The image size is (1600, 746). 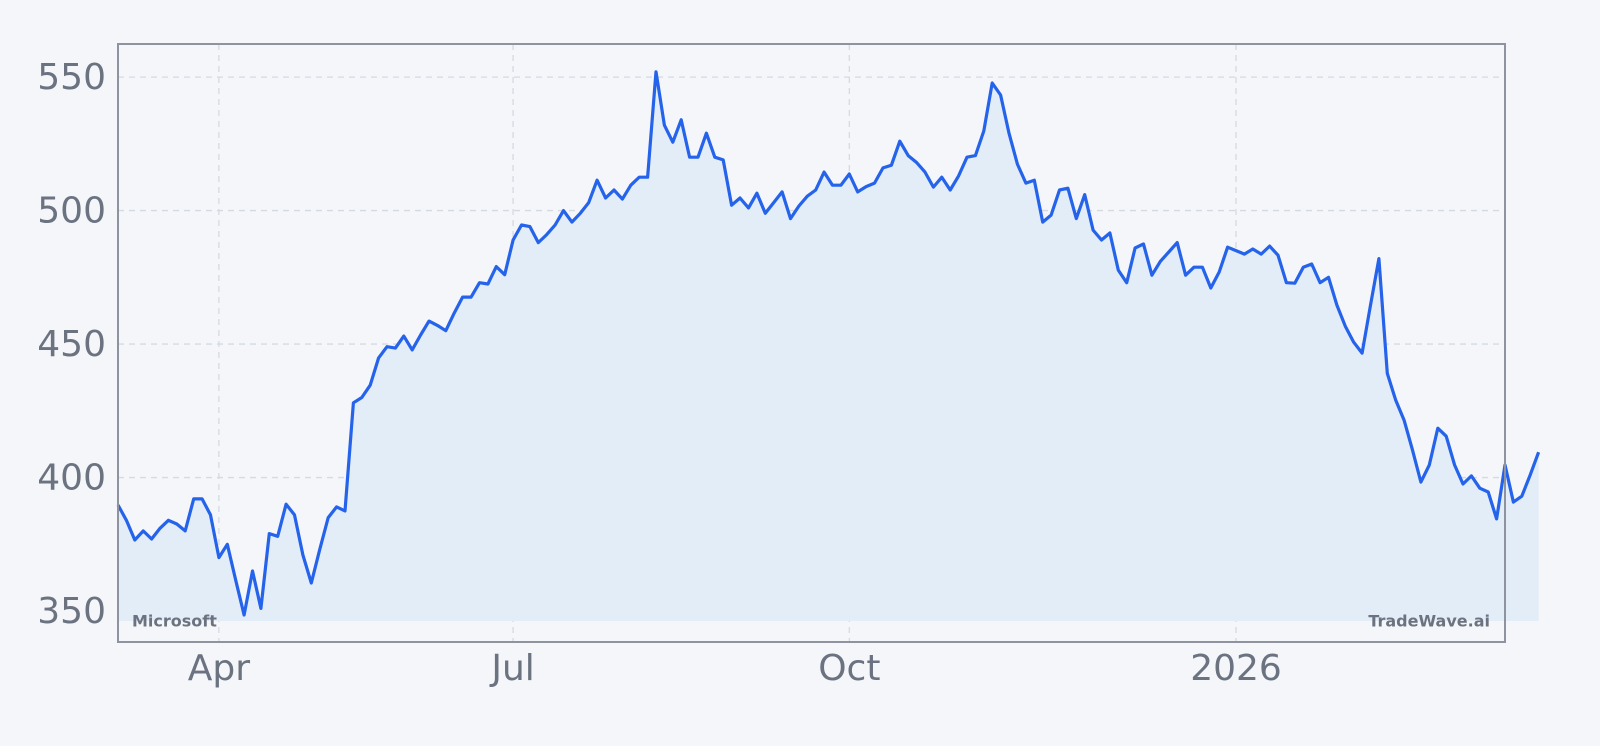 I want to click on series-label: Microsoft, so click(x=174, y=621).